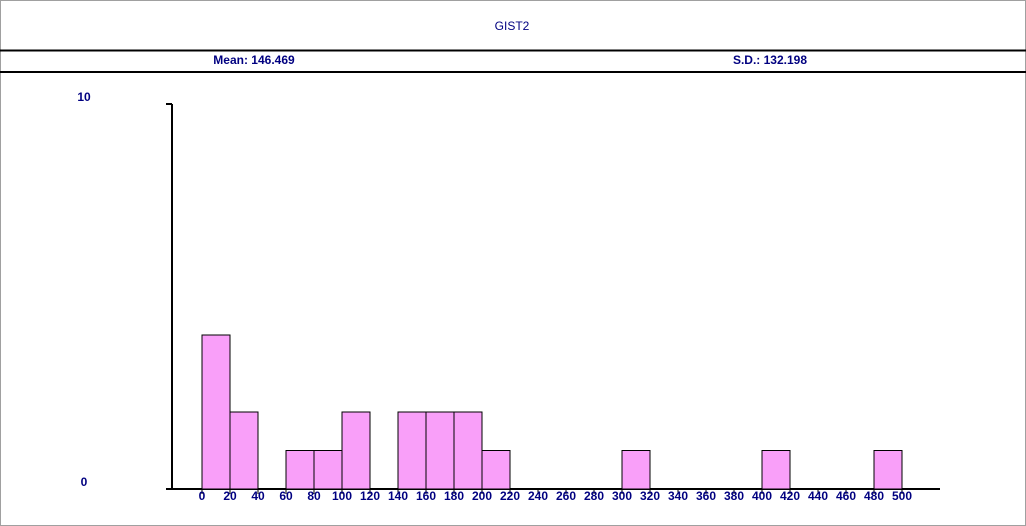  I want to click on x-tick-label: 100, so click(342, 496).